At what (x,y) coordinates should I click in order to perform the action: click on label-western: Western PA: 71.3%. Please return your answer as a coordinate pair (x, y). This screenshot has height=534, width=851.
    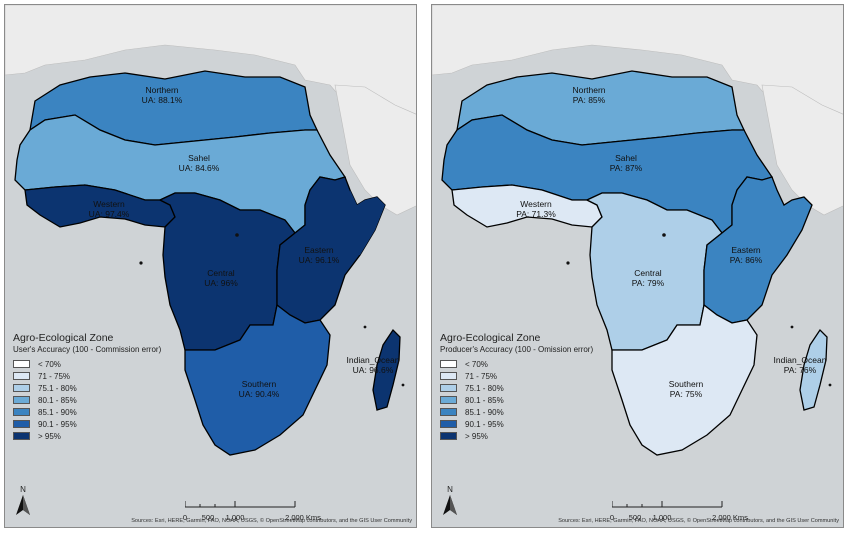
    Looking at the image, I should click on (536, 209).